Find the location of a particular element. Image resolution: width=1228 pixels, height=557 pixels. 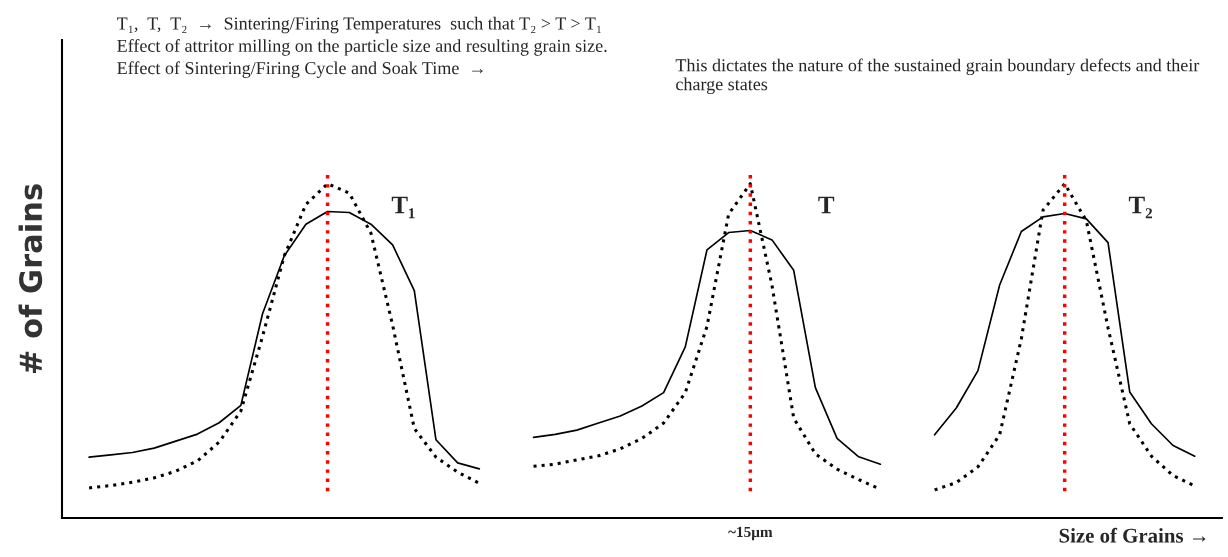

annotation: T is located at coordinates (826, 205).